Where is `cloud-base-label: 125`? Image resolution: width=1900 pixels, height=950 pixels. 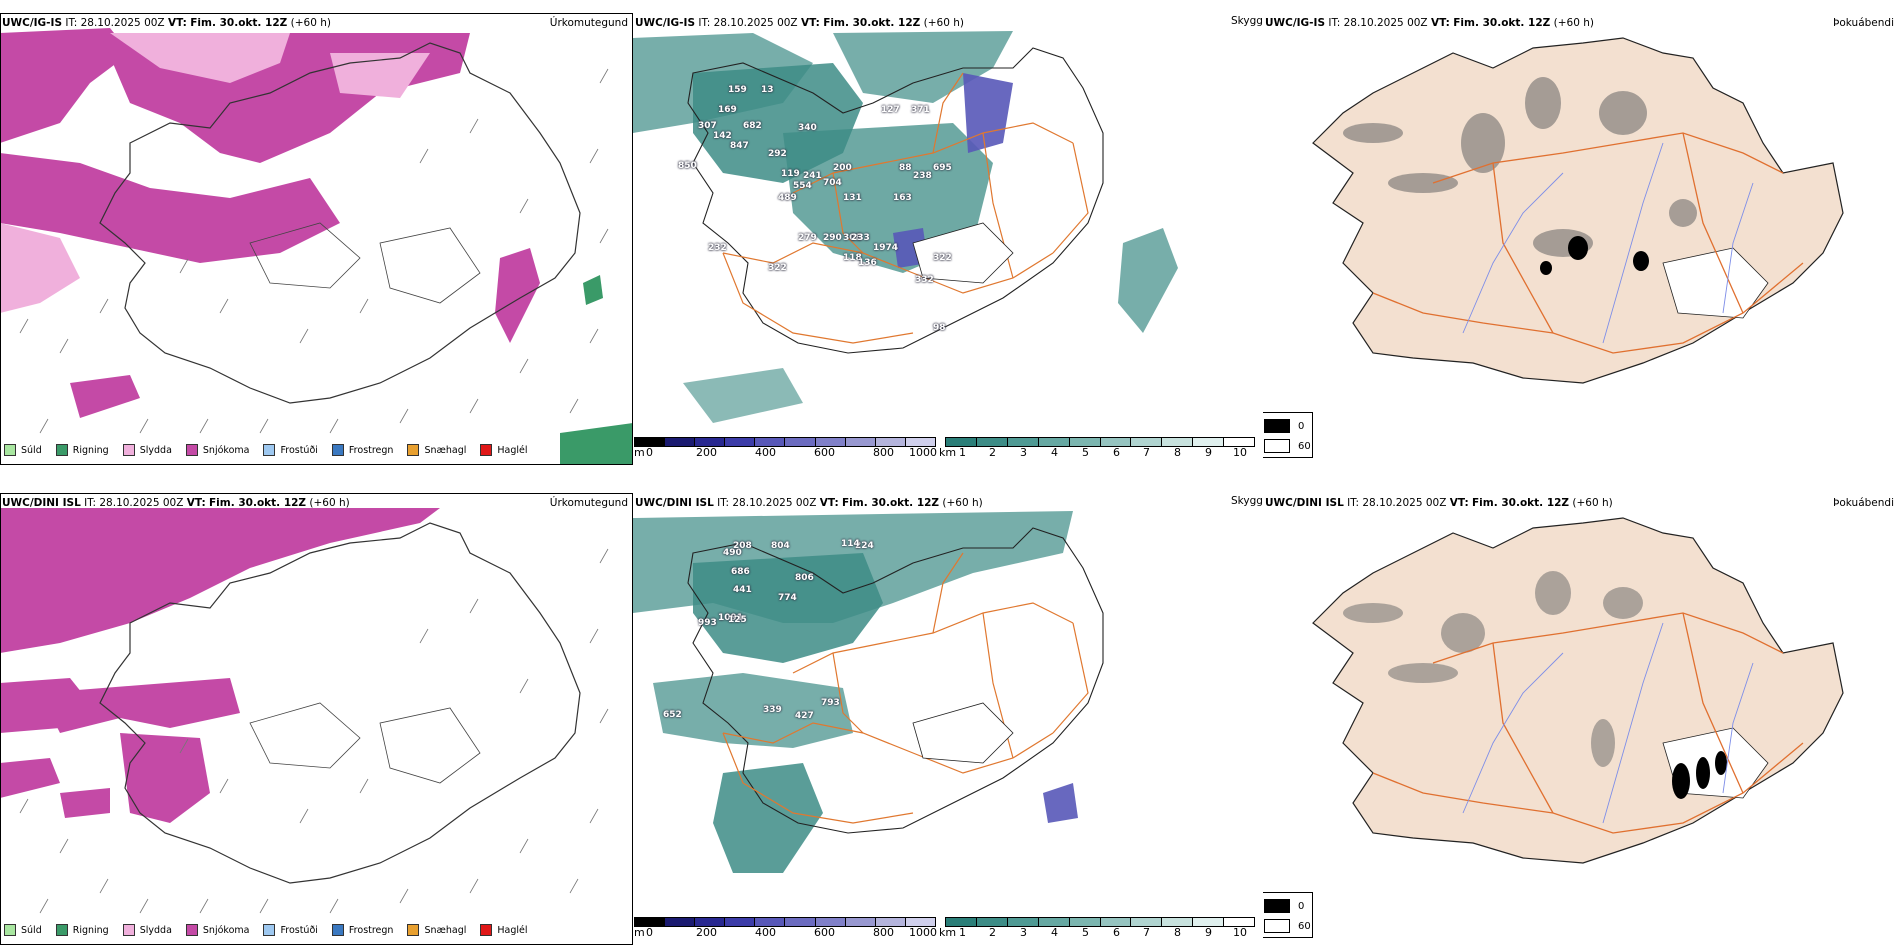
cloud-base-label: 125 is located at coordinates (737, 620).